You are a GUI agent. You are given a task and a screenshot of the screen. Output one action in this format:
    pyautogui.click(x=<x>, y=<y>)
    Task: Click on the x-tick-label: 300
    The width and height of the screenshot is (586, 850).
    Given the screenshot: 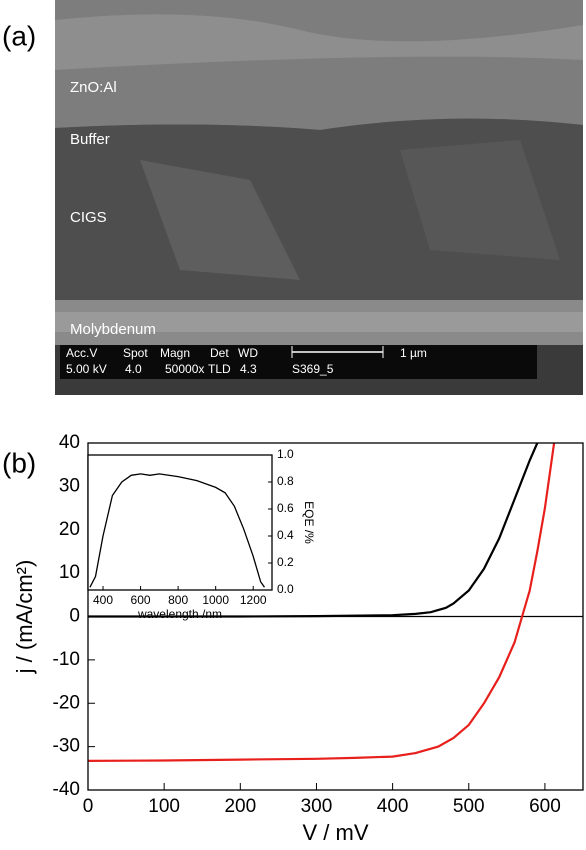 What is the action you would take?
    pyautogui.click(x=317, y=806)
    